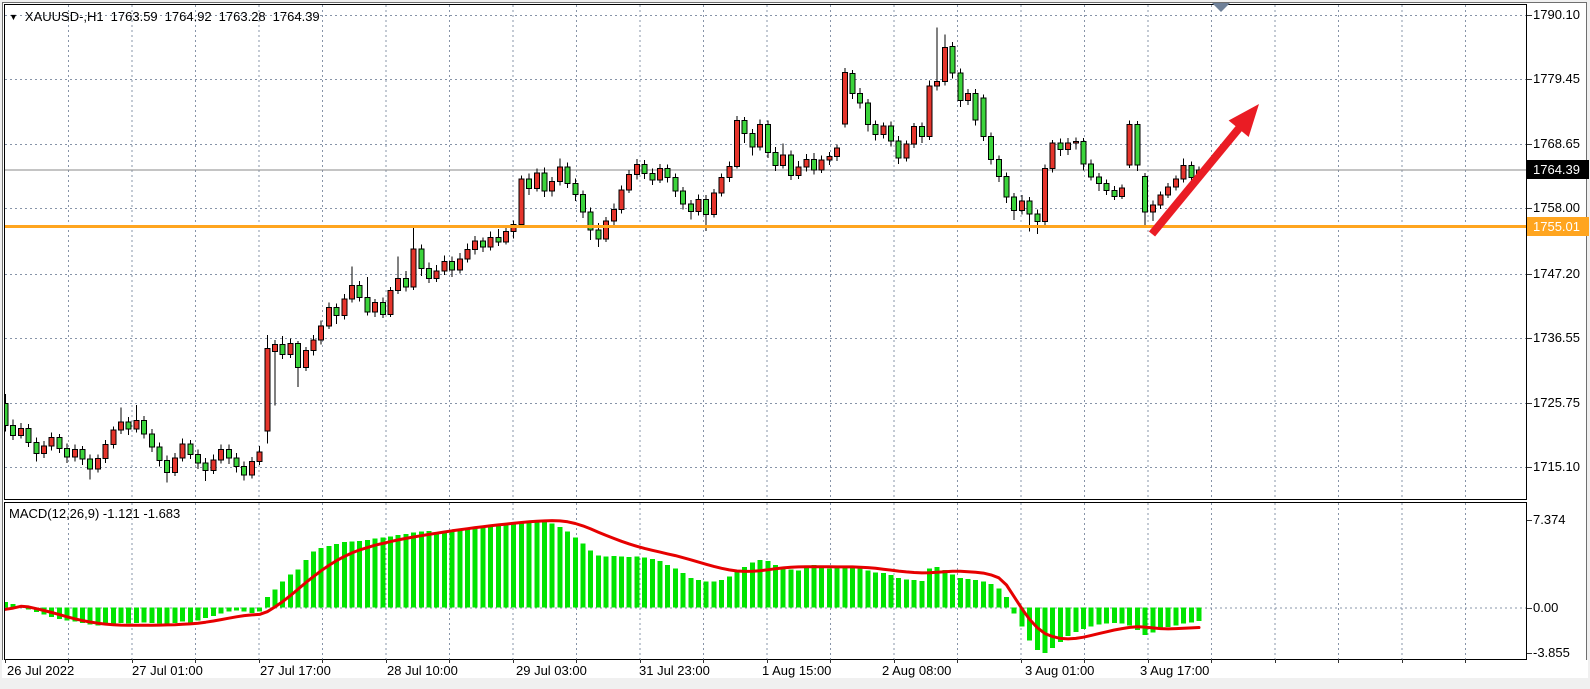  What do you see at coordinates (1551, 652) in the screenshot?
I see `macd-axis-label: -3.855` at bounding box center [1551, 652].